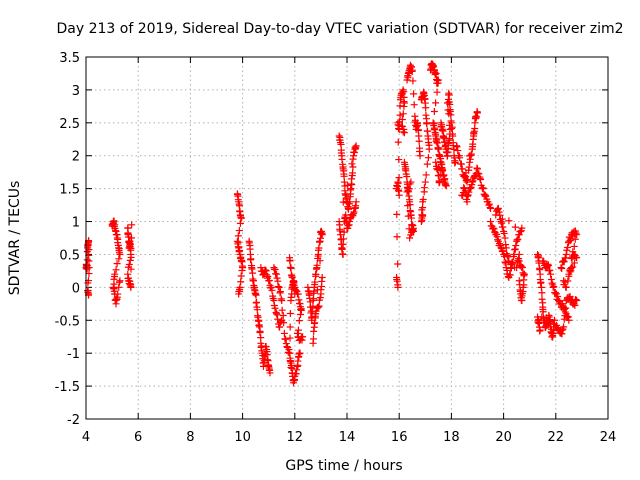 Image resolution: width=640 pixels, height=480 pixels. Describe the element at coordinates (190, 437) in the screenshot. I see `x-tick-label: 8` at that location.